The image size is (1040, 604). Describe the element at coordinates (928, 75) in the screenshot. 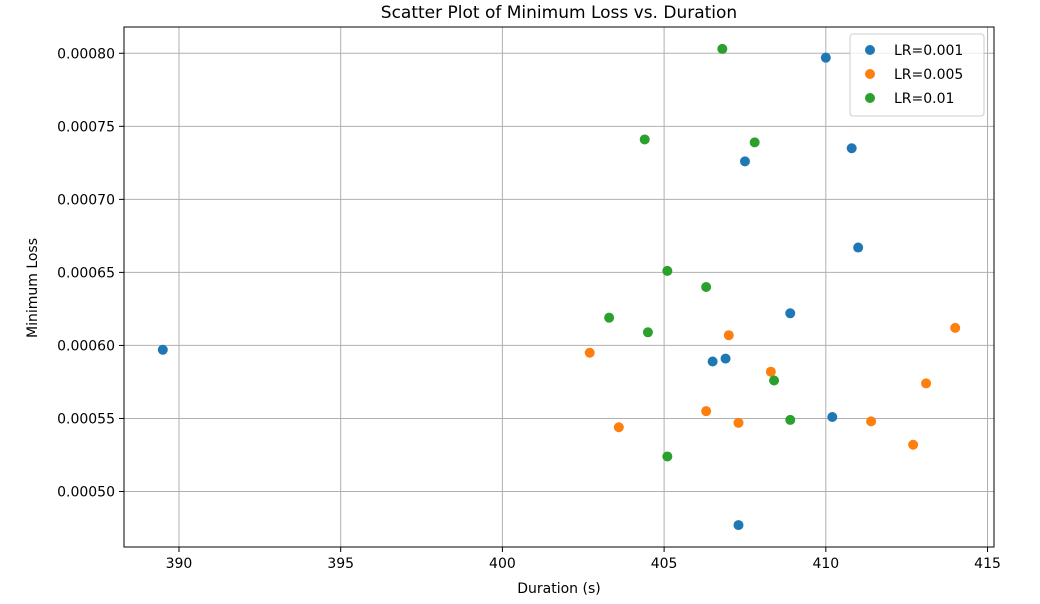

I see `legend-entry-label: LR=0.005` at that location.